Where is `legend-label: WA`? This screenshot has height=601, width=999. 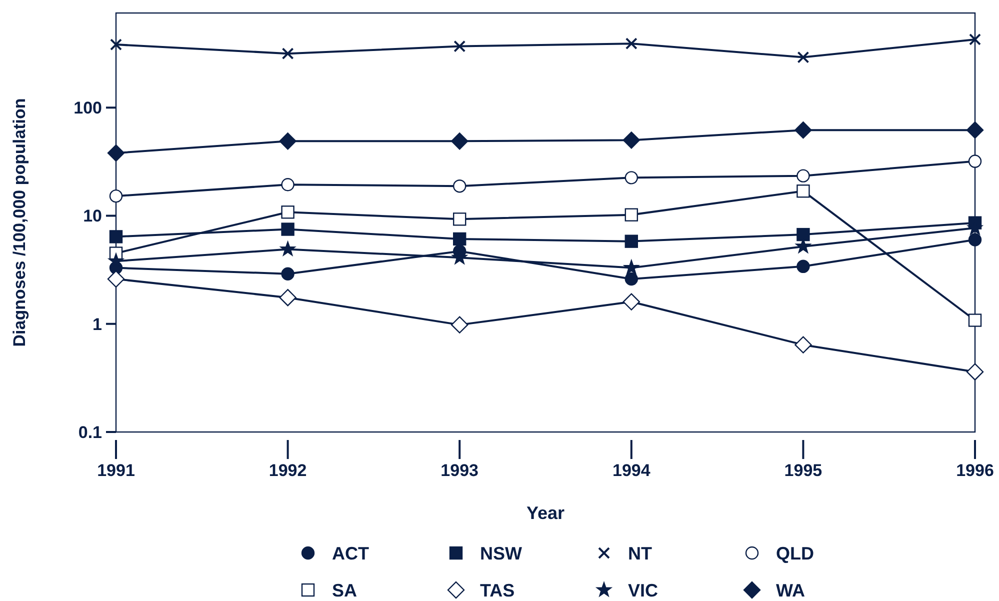 legend-label: WA is located at coordinates (790, 590).